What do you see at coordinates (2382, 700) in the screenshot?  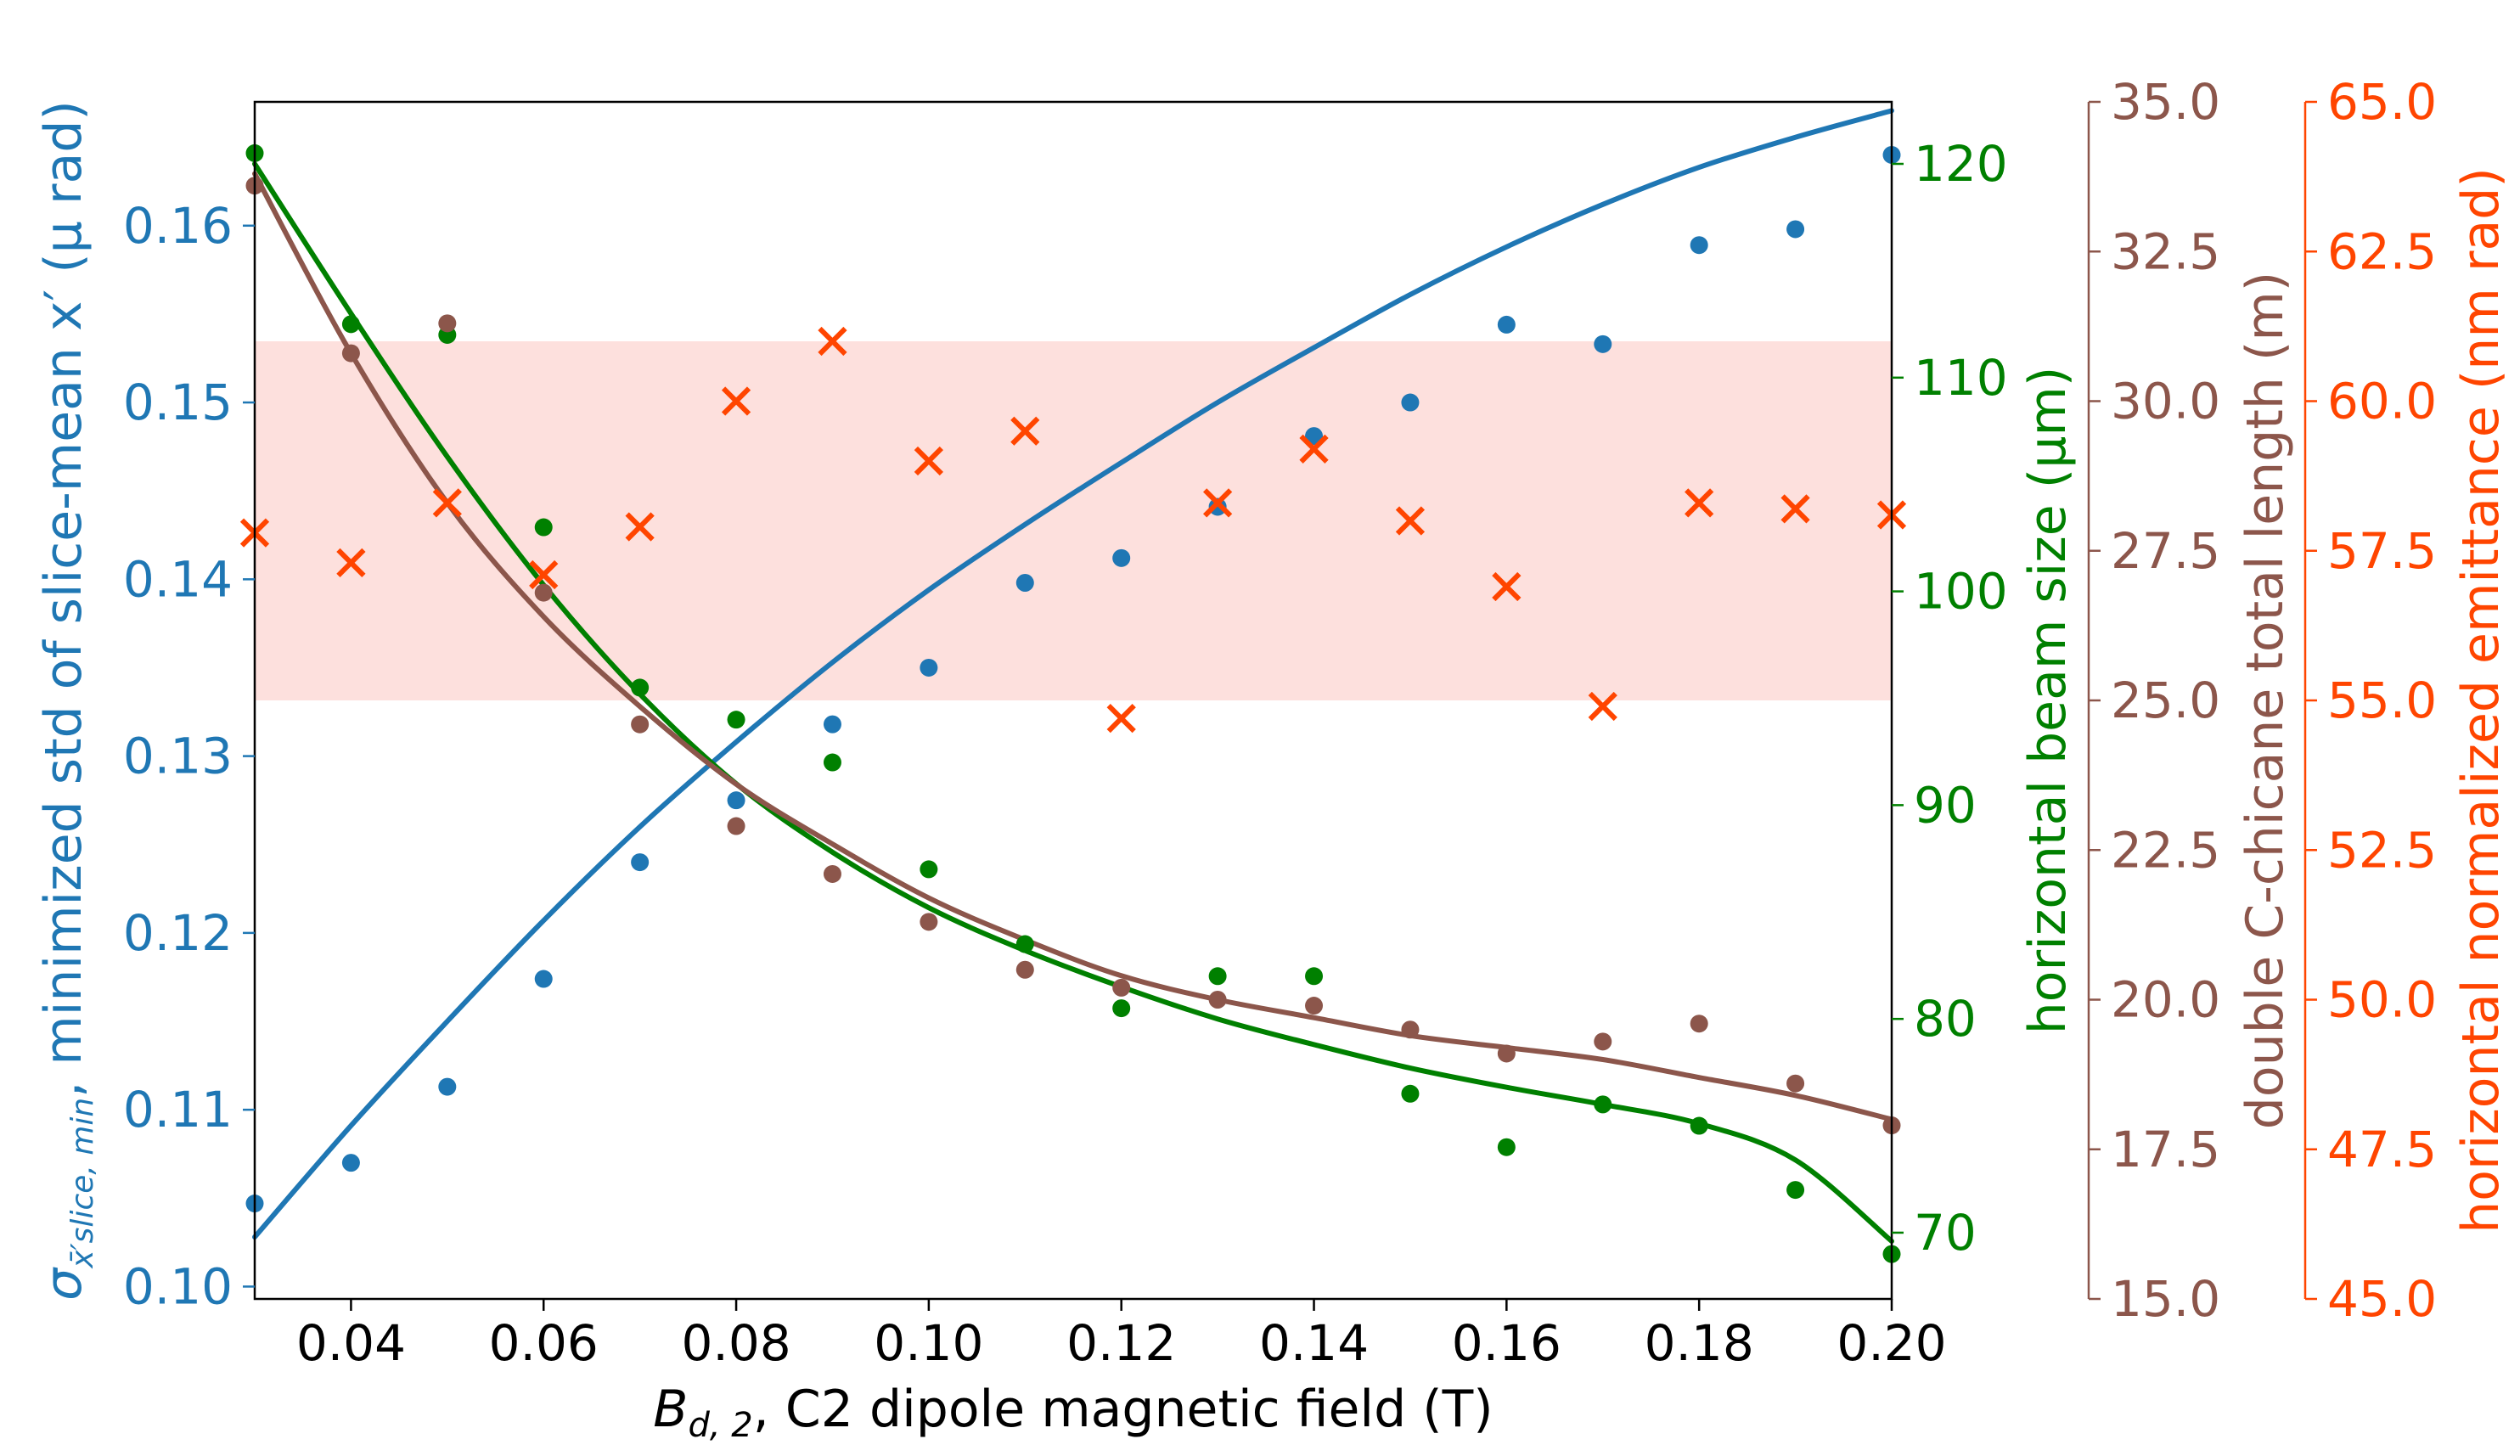 I see `y-tick-label-emittance: 55.0` at bounding box center [2382, 700].